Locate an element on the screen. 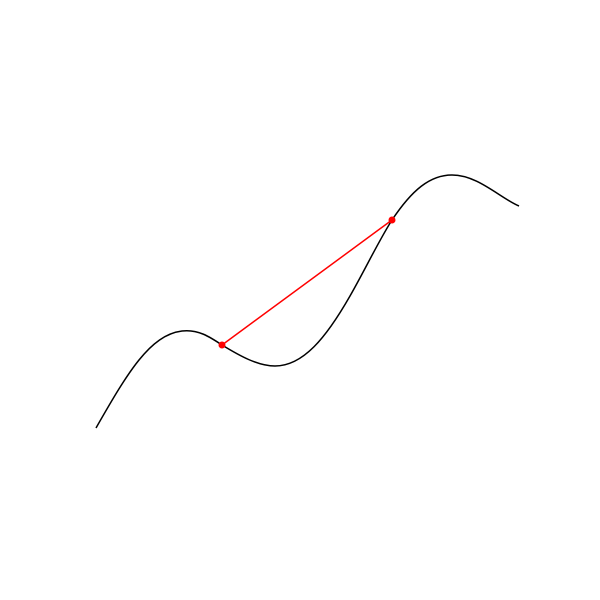 This screenshot has height=600, width=600. secant-line is located at coordinates (307, 282).